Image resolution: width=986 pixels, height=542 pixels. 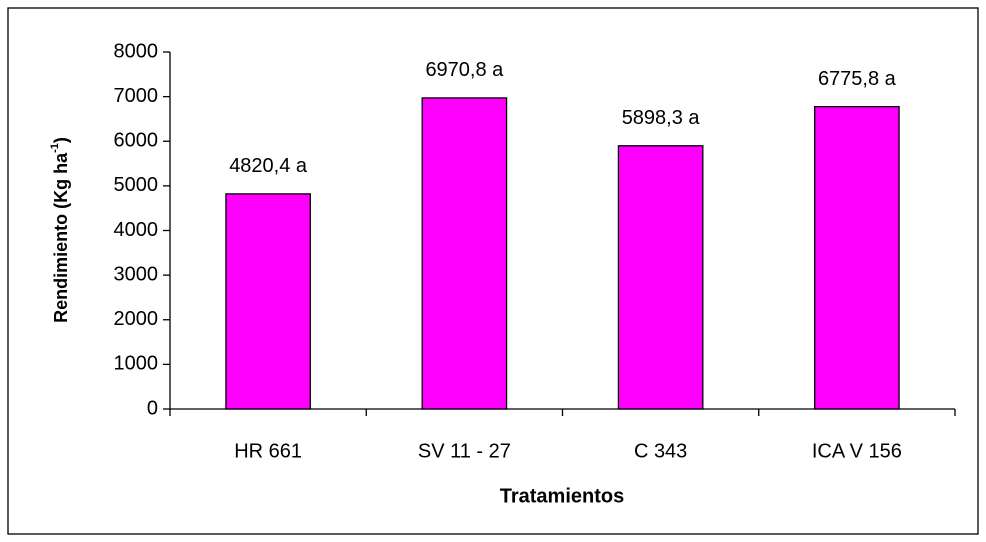 What do you see at coordinates (857, 451) in the screenshot?
I see `x-tick-label: ICA V 156` at bounding box center [857, 451].